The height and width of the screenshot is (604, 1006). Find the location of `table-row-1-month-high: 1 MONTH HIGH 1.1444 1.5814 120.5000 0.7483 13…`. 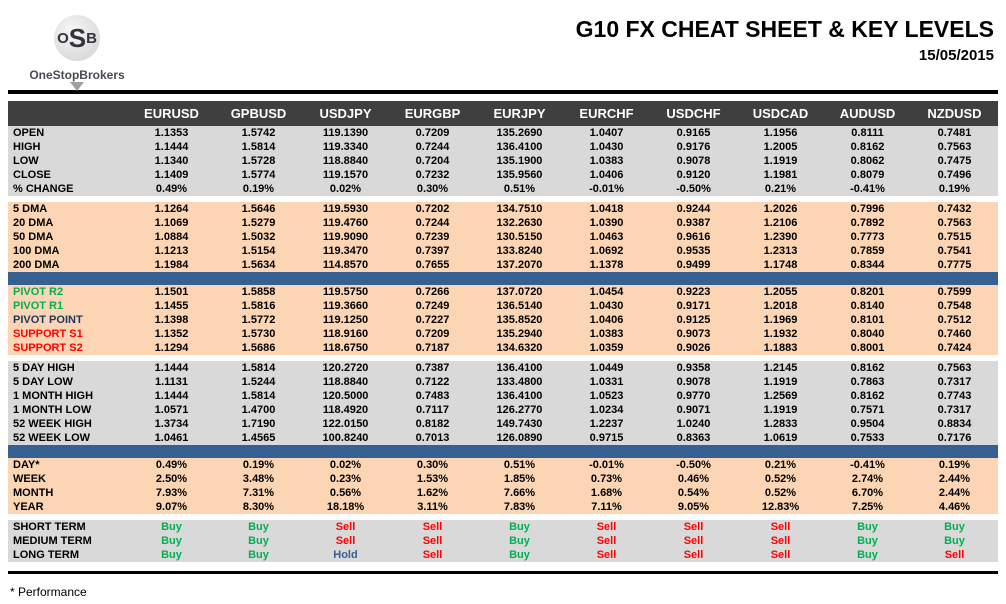

table-row-1-month-high: 1 MONTH HIGH 1.1444 1.5814 120.5000 0.7483 13… is located at coordinates (503, 396).